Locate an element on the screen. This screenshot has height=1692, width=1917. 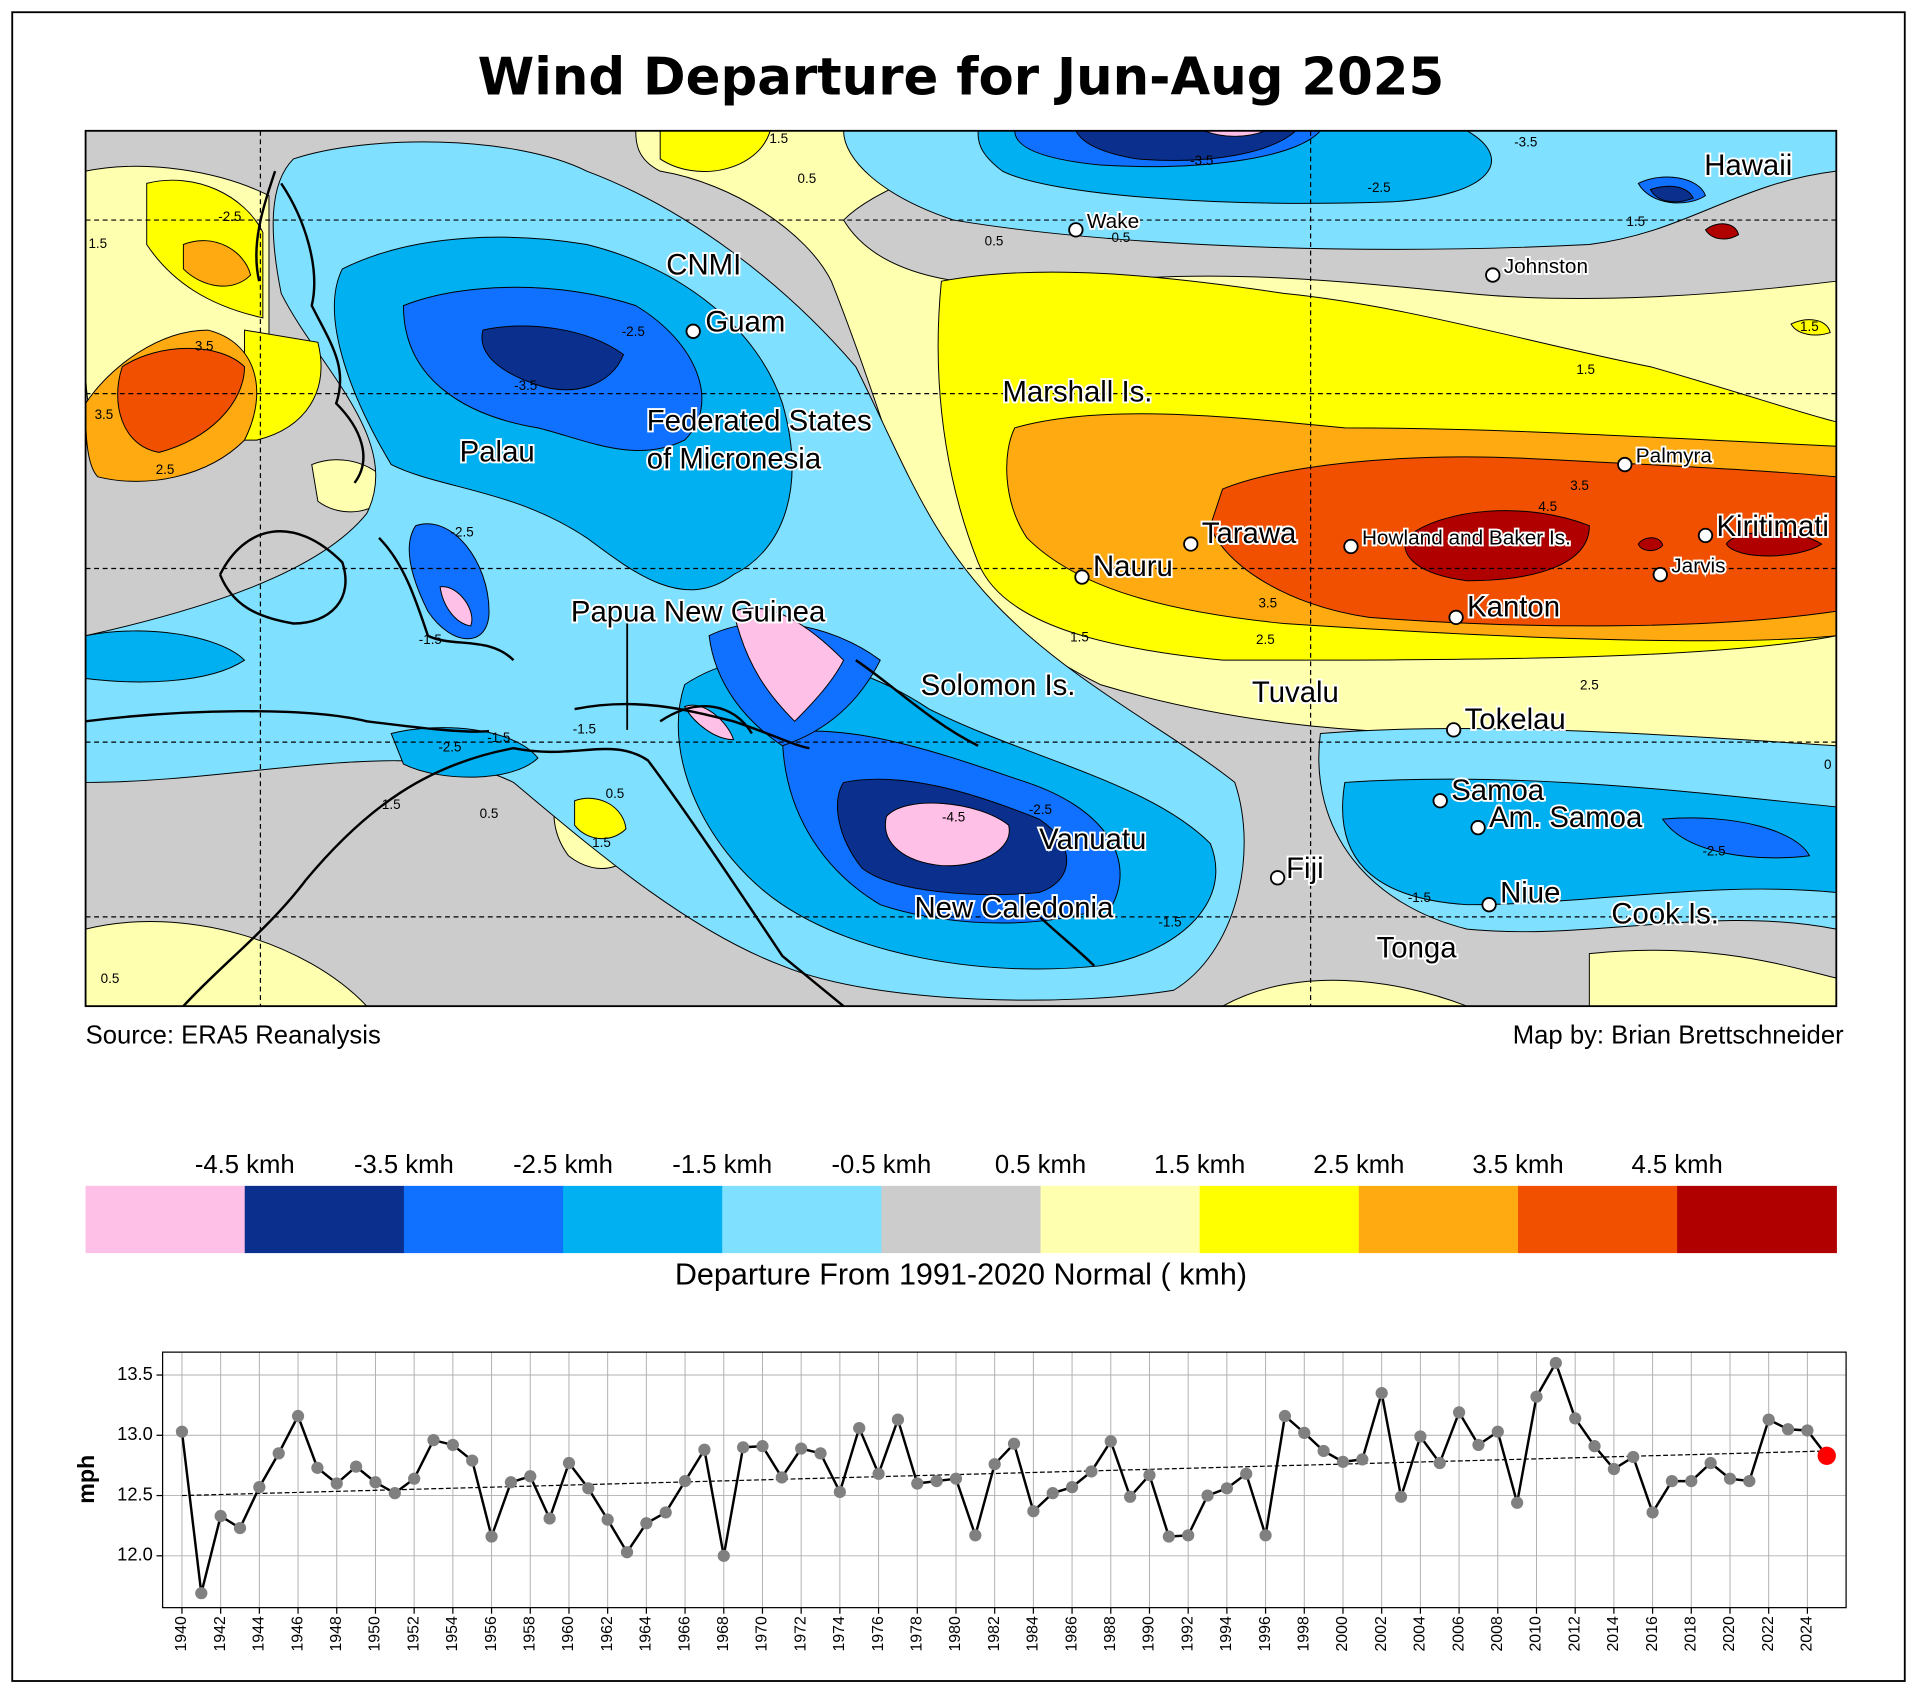
y-tick-label: 12.5 is located at coordinates (135, 1493).